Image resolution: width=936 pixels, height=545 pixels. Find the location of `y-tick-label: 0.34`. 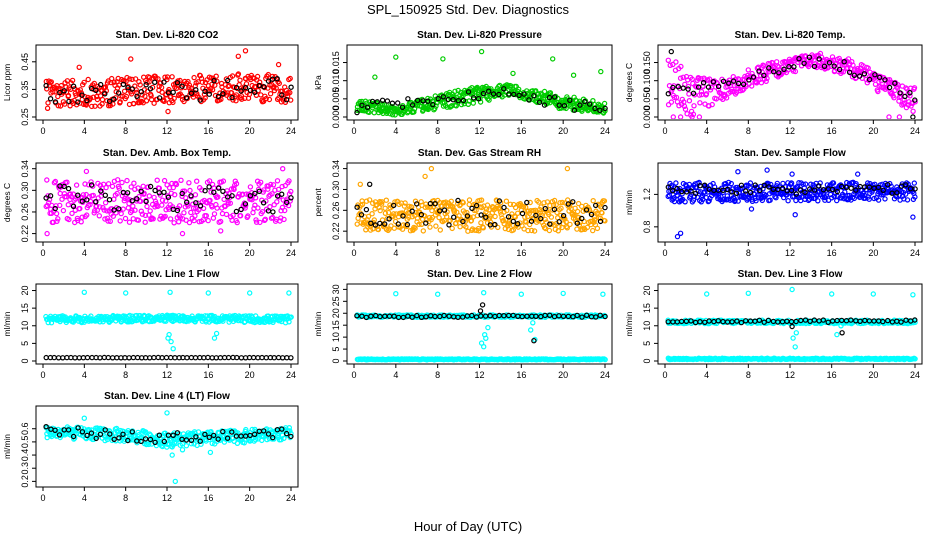

y-tick-label: 0.34 is located at coordinates (25, 169).